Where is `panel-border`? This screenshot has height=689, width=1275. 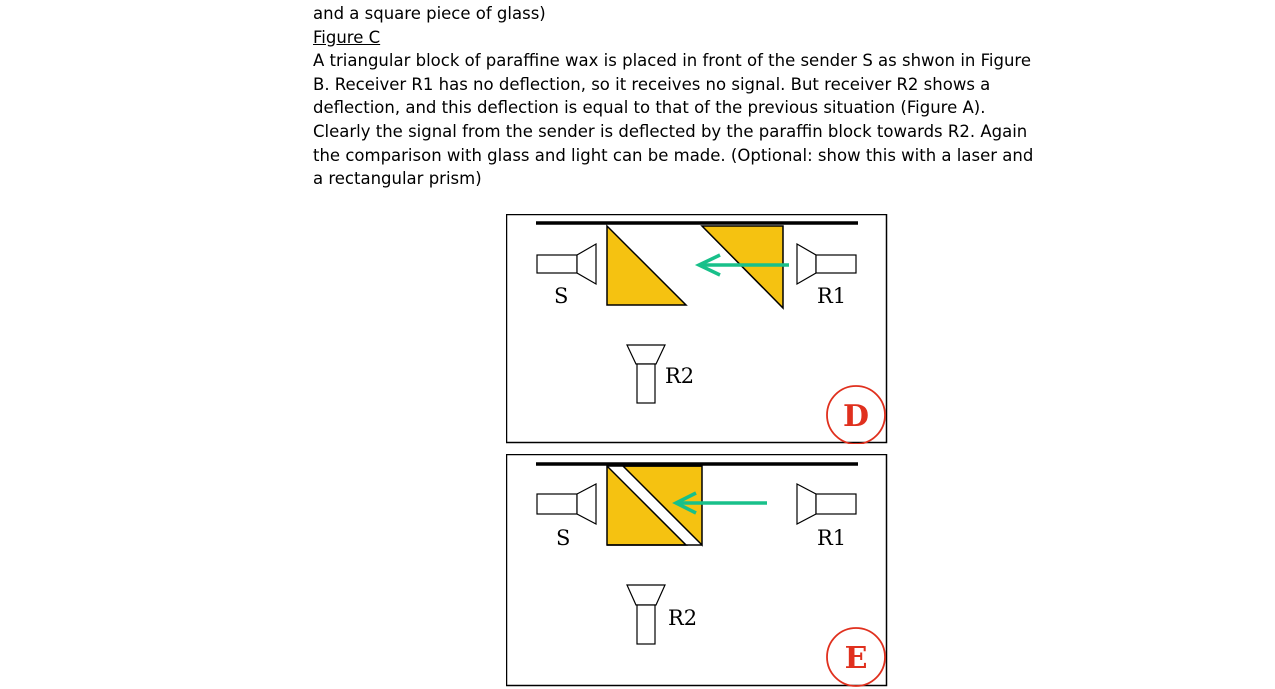 panel-border is located at coordinates (697, 329).